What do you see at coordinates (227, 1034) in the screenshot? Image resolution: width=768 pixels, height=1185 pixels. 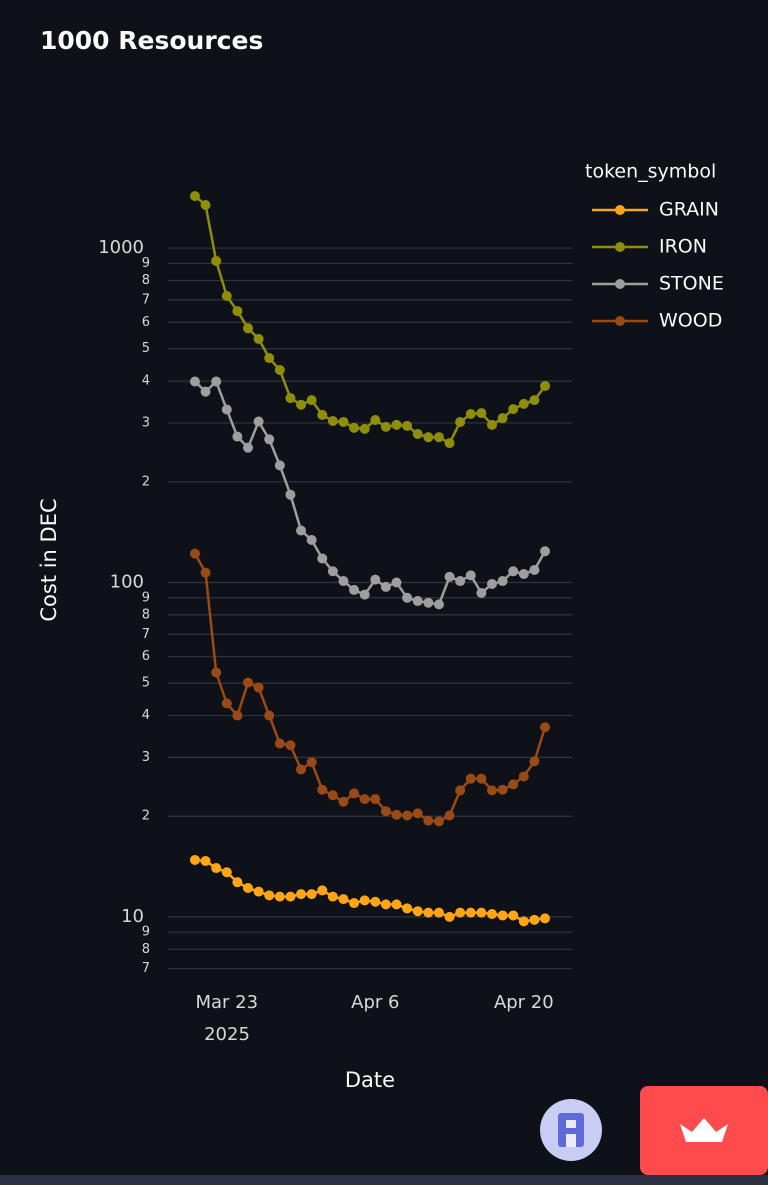 I see `x-year-label: 2025` at bounding box center [227, 1034].